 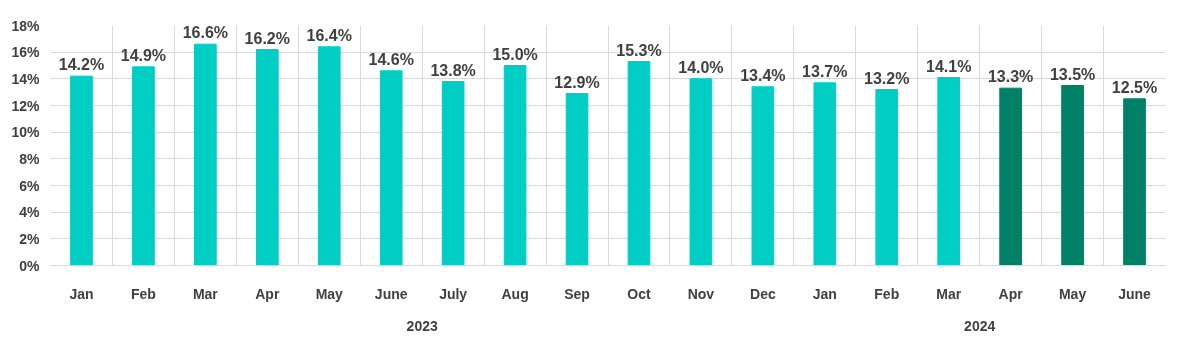 What do you see at coordinates (577, 293) in the screenshot?
I see `x-tick-label: Sep` at bounding box center [577, 293].